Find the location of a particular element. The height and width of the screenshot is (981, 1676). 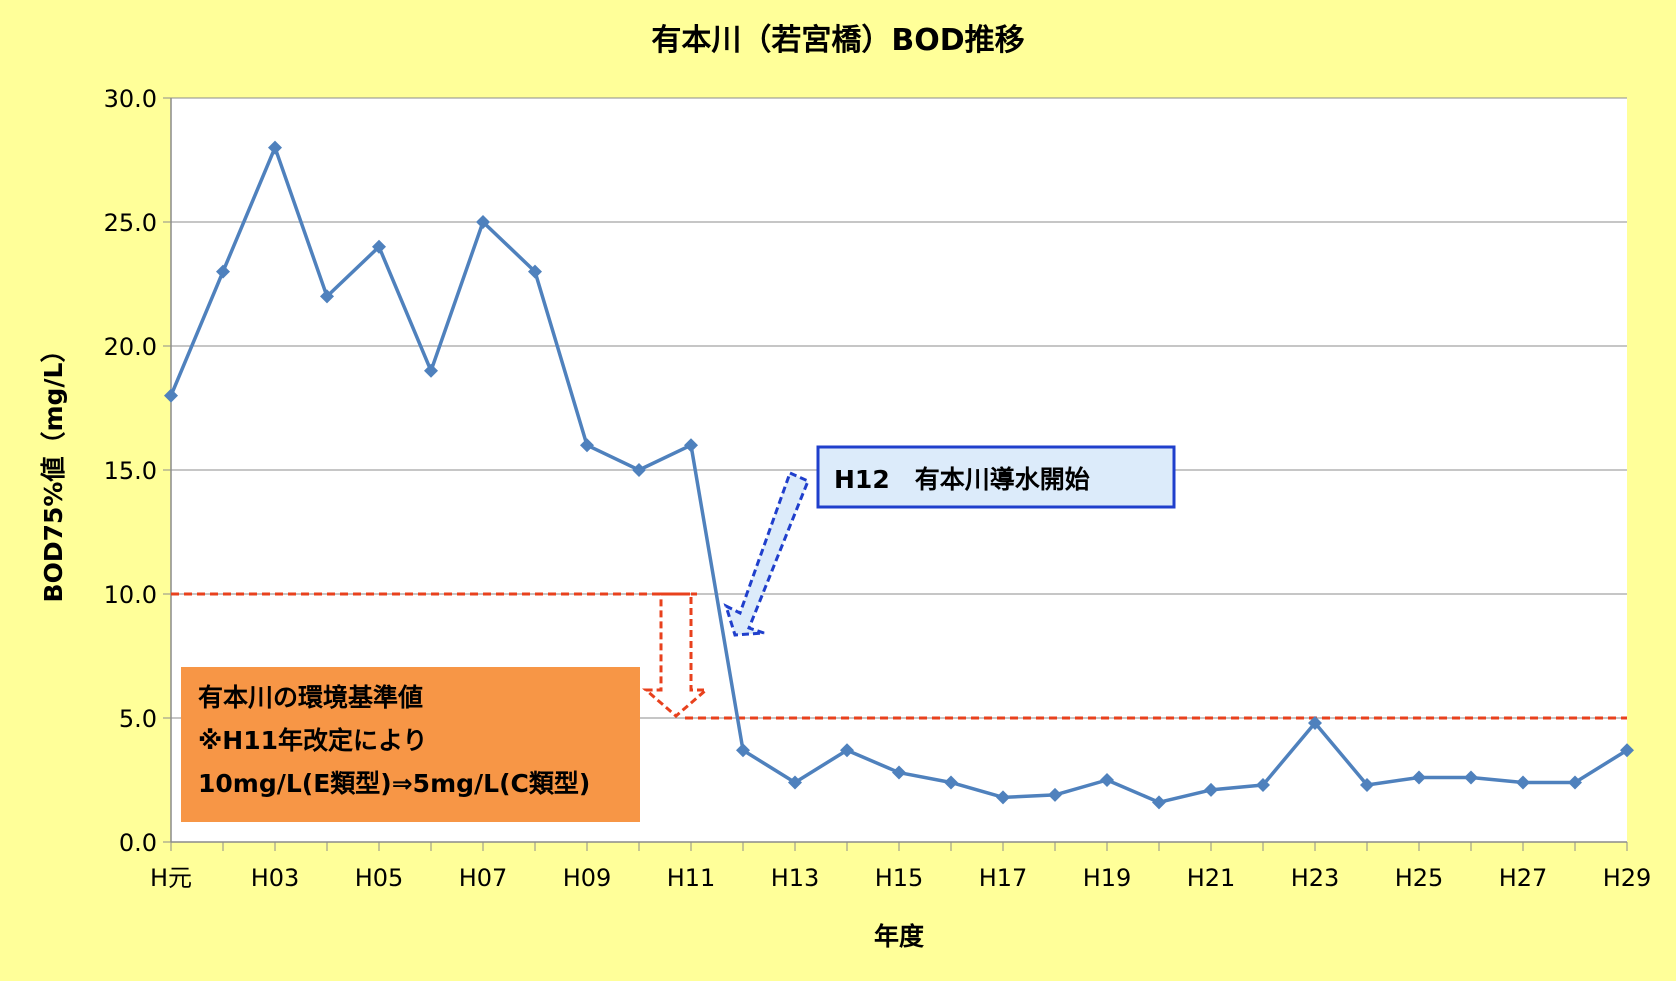

x-tick-label: H23 is located at coordinates (1315, 878).